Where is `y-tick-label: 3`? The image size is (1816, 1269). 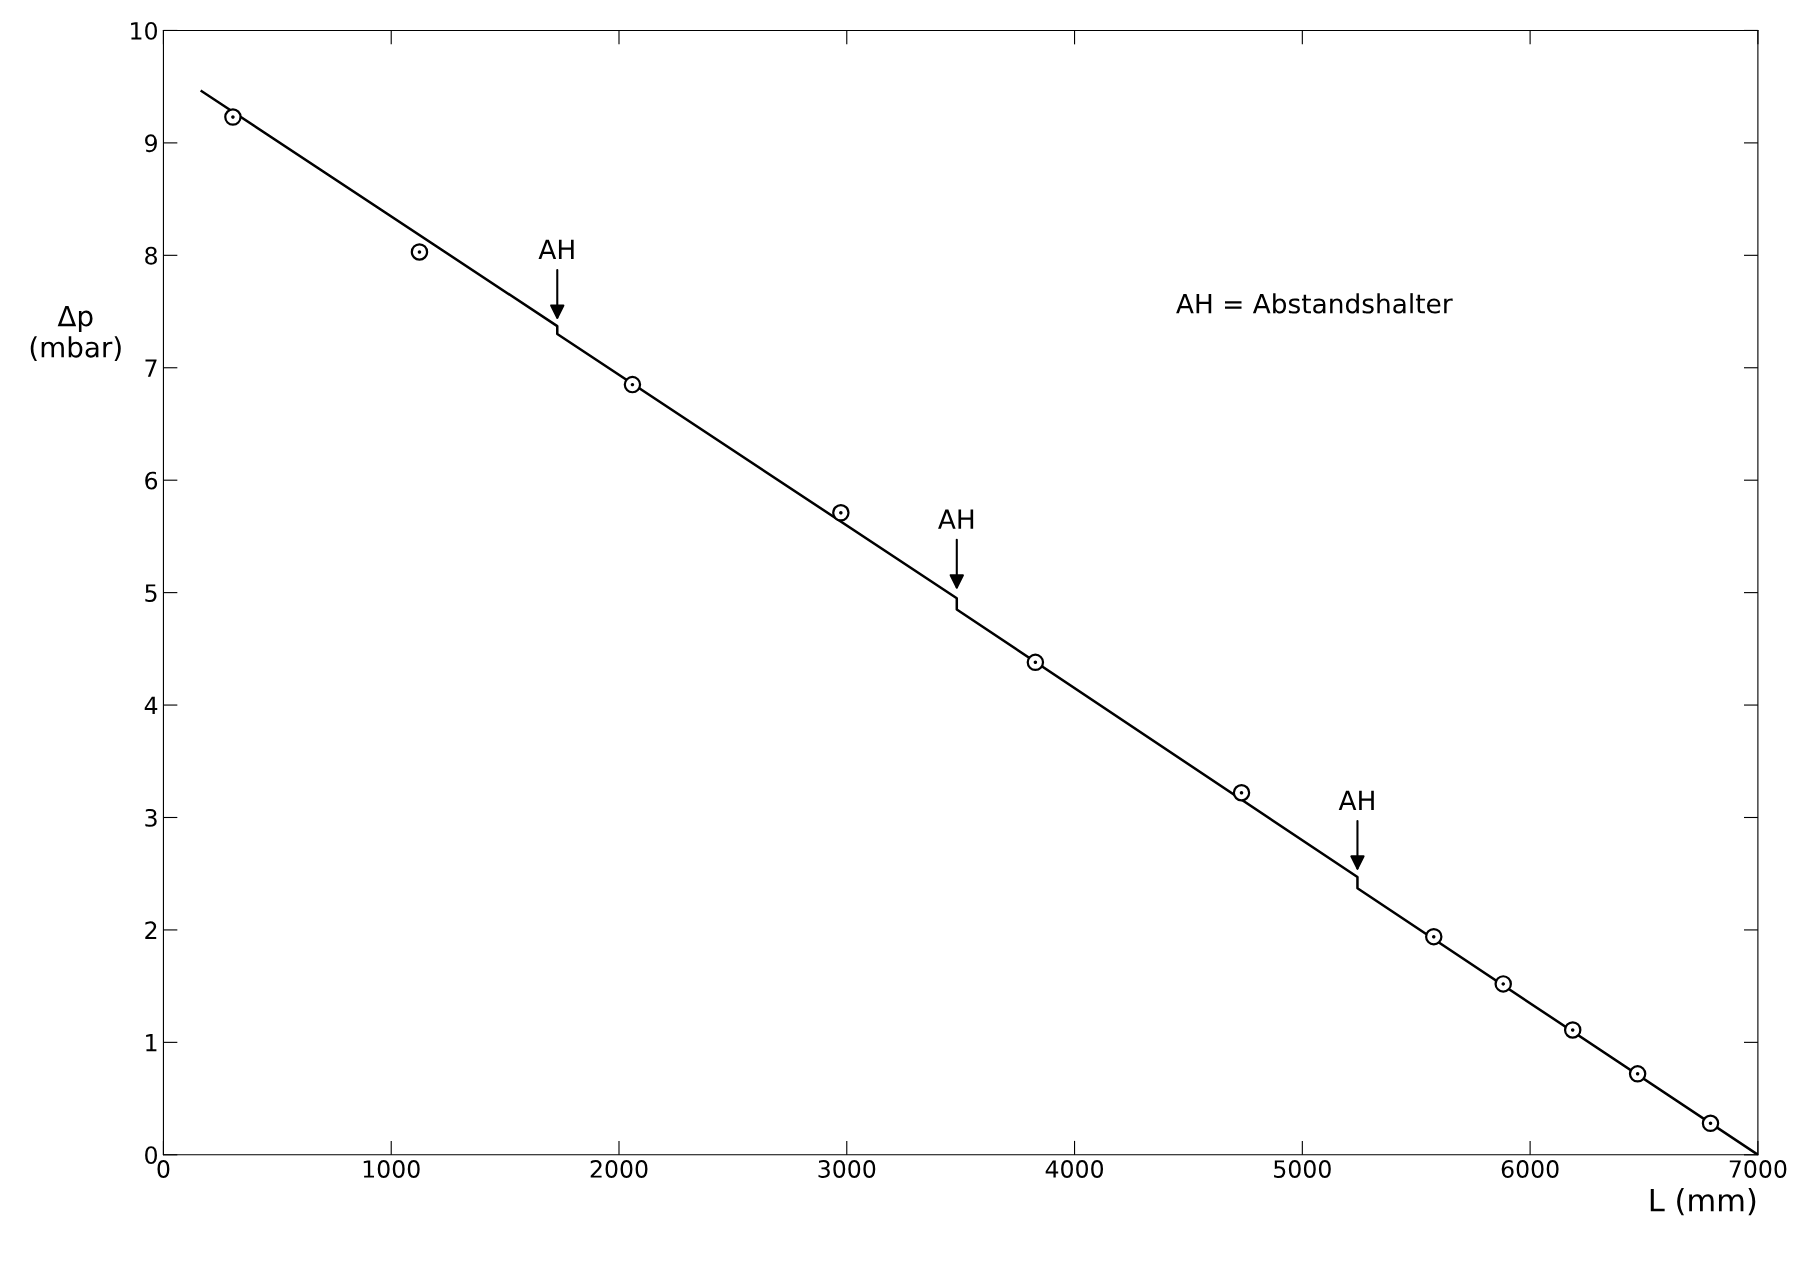
y-tick-label: 3 is located at coordinates (151, 817).